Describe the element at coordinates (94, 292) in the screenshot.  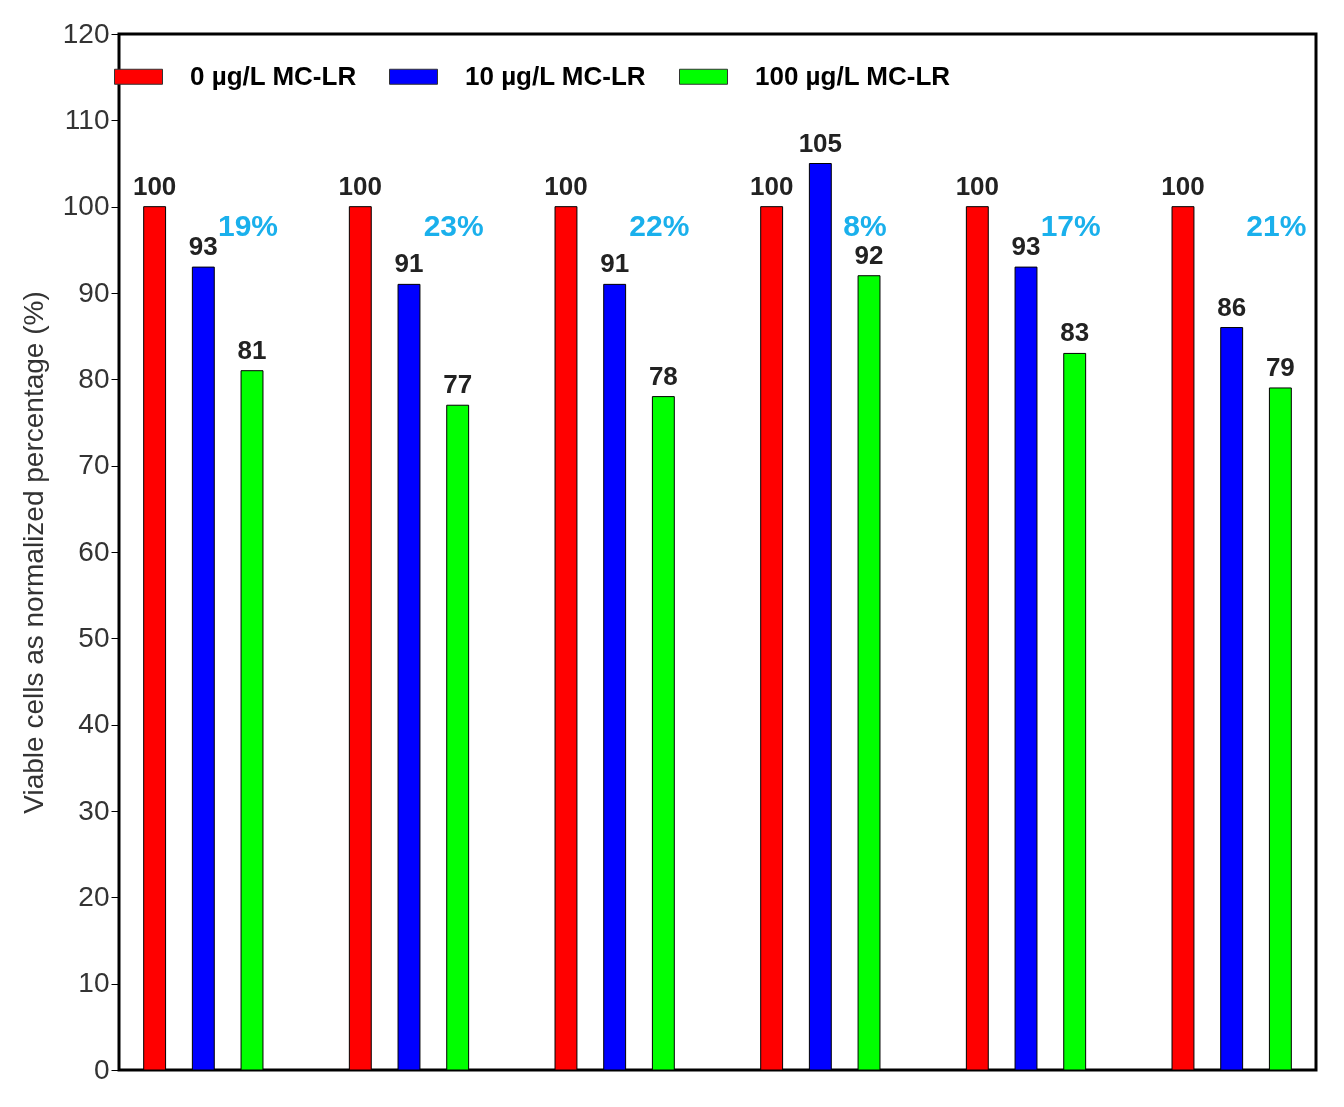
I see `y-tick-label: 90` at that location.